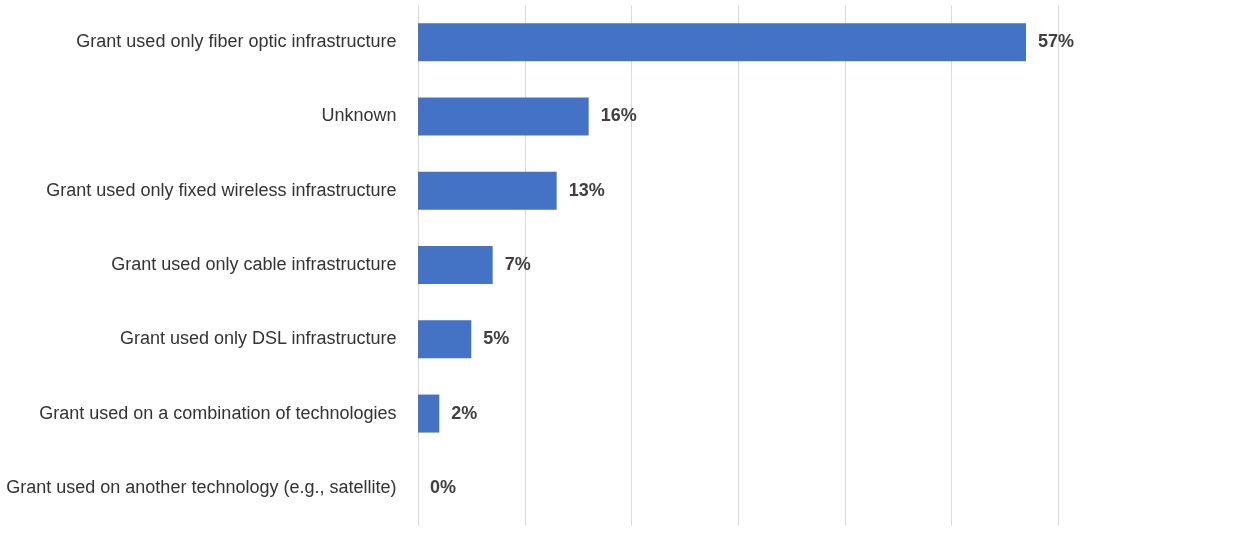  Describe the element at coordinates (586, 189) in the screenshot. I see `data-label: 13%` at that location.